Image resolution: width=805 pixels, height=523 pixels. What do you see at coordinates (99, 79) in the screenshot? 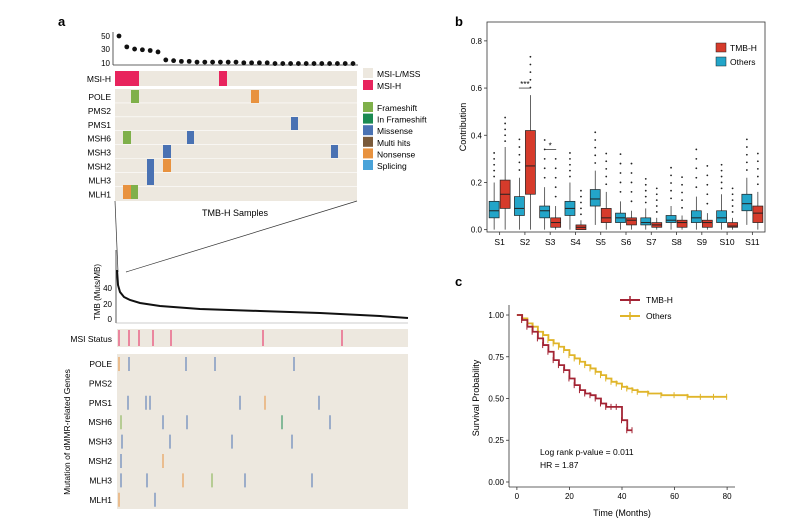
I see `msi-row-label: MSI-H` at bounding box center [99, 79].